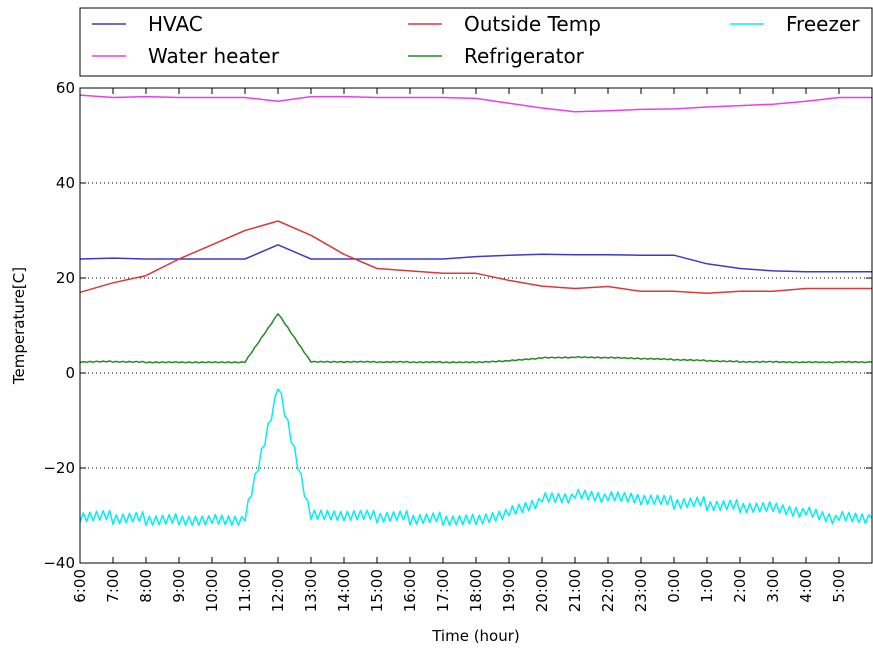 The width and height of the screenshot is (873, 650). I want to click on x-tick-label: 16:00, so click(410, 590).